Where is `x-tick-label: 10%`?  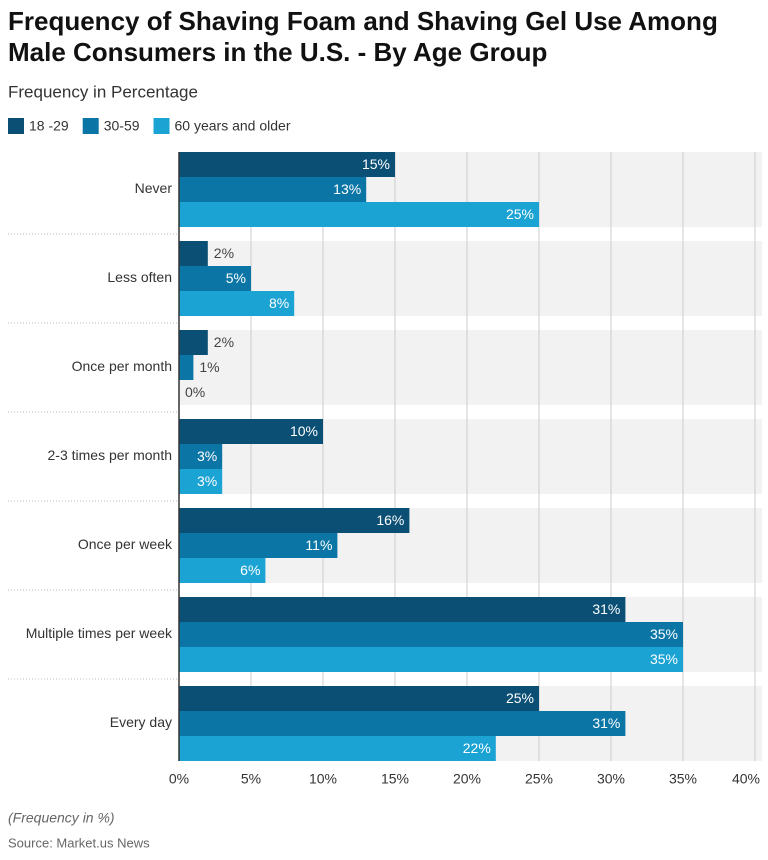
x-tick-label: 10% is located at coordinates (323, 779).